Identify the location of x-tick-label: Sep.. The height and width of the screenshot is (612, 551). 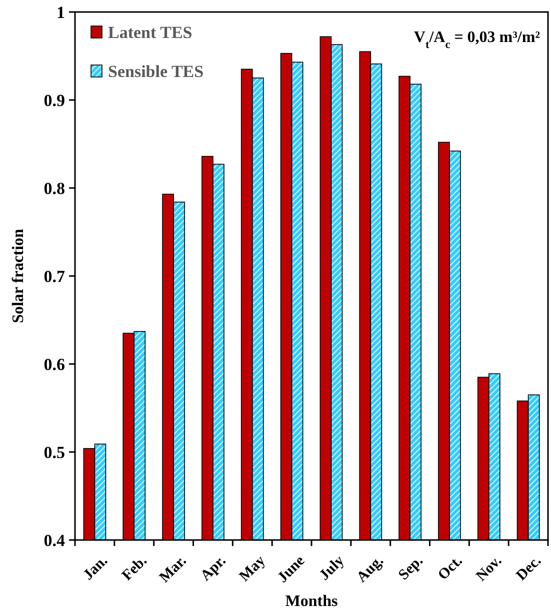
(411, 568).